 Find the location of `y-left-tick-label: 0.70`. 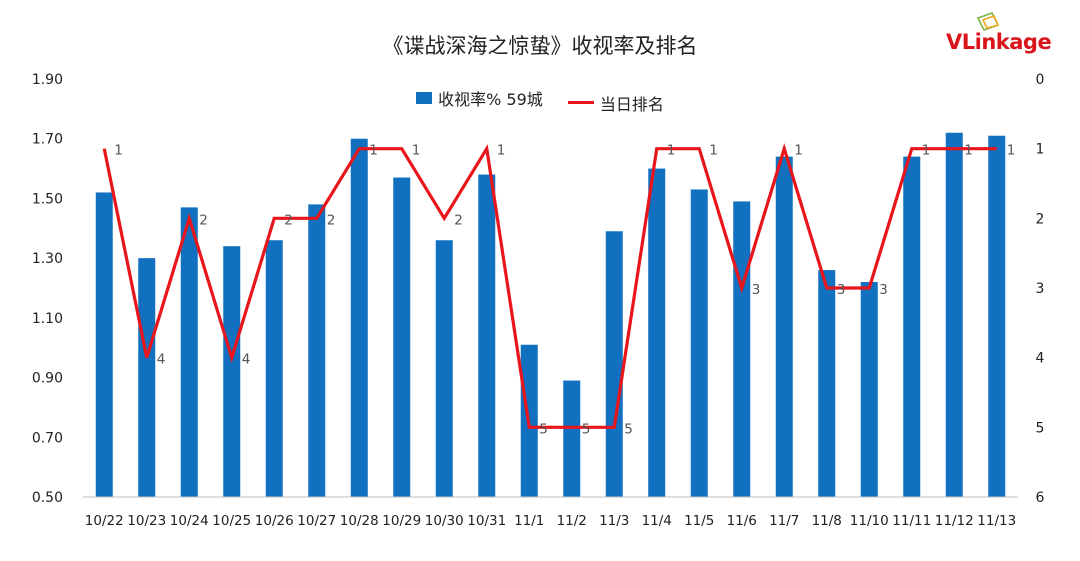

y-left-tick-label: 0.70 is located at coordinates (47, 438).